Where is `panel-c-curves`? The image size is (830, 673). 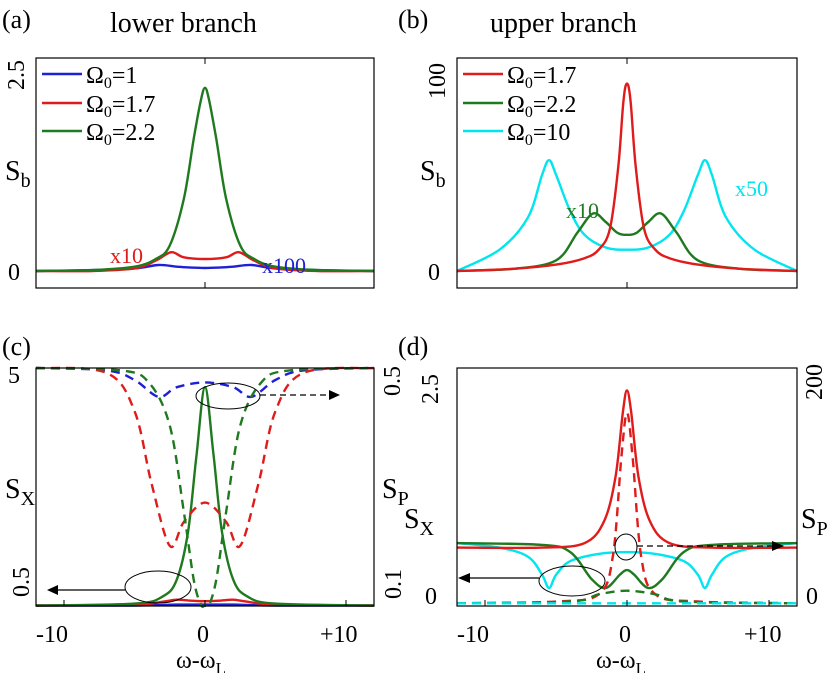
panel-c-curves is located at coordinates (205, 487).